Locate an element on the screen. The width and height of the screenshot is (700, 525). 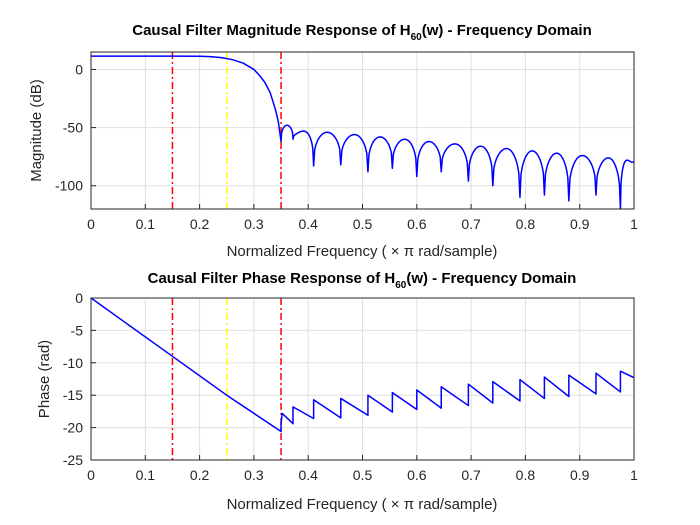
phase-x-tick-label-0: 0 is located at coordinates (91, 475).